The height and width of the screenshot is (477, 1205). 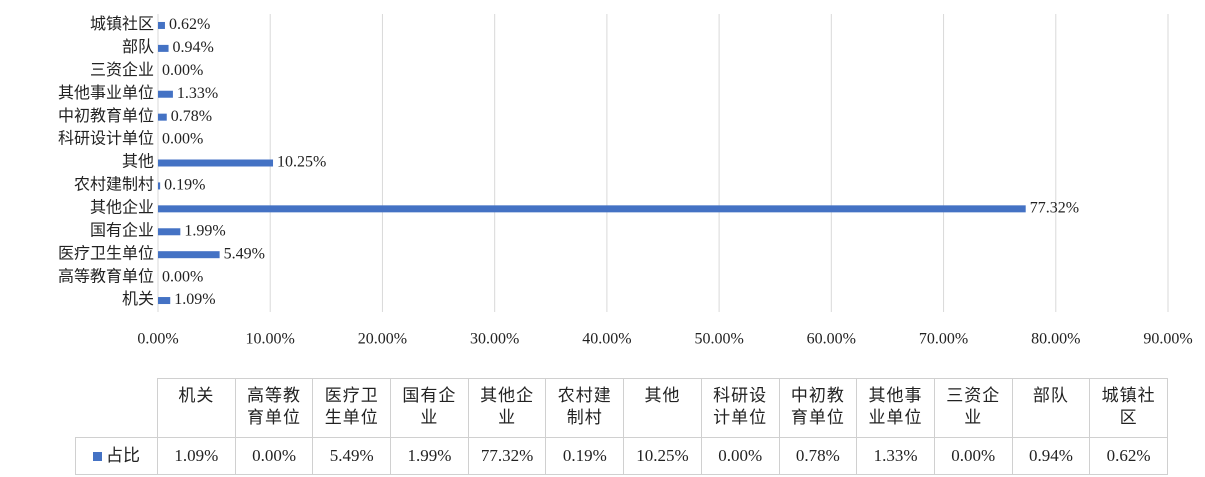 What do you see at coordinates (831, 339) in the screenshot?
I see `x-tick-label: 60.00%` at bounding box center [831, 339].